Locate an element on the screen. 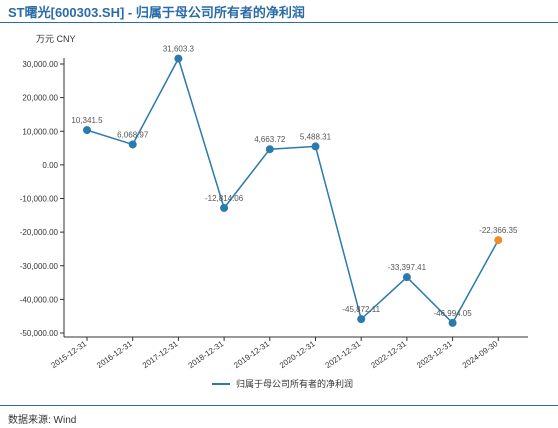 Image resolution: width=558 pixels, height=428 pixels. x-tick-label: 2017-12-31 is located at coordinates (160, 354).